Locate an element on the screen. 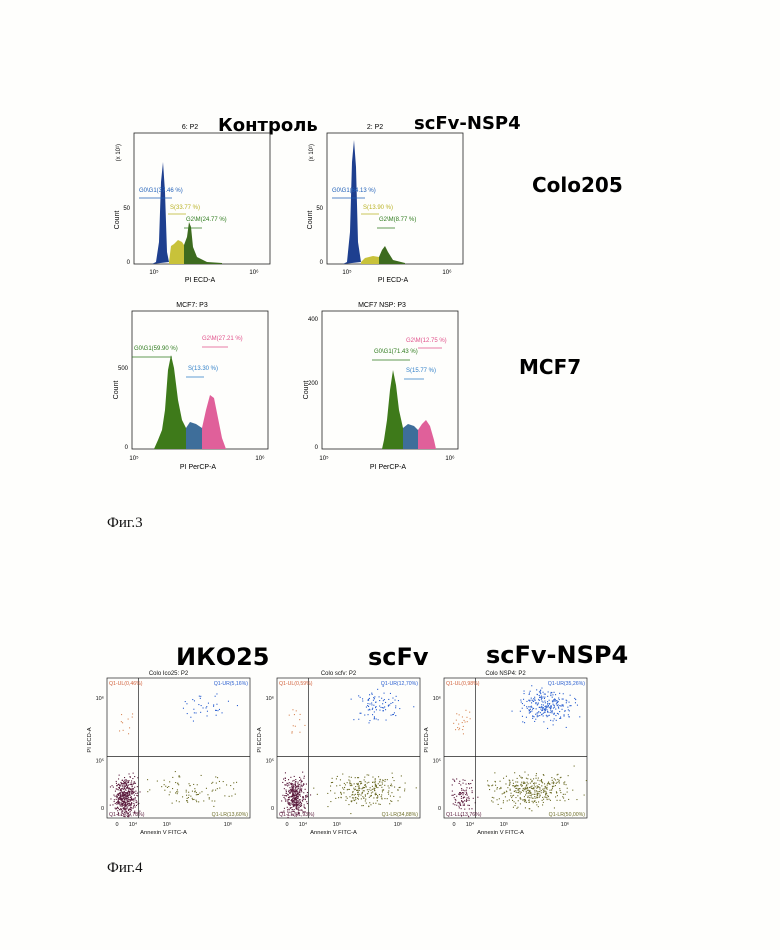  y-tick-label: 10⁶ is located at coordinates (270, 698).